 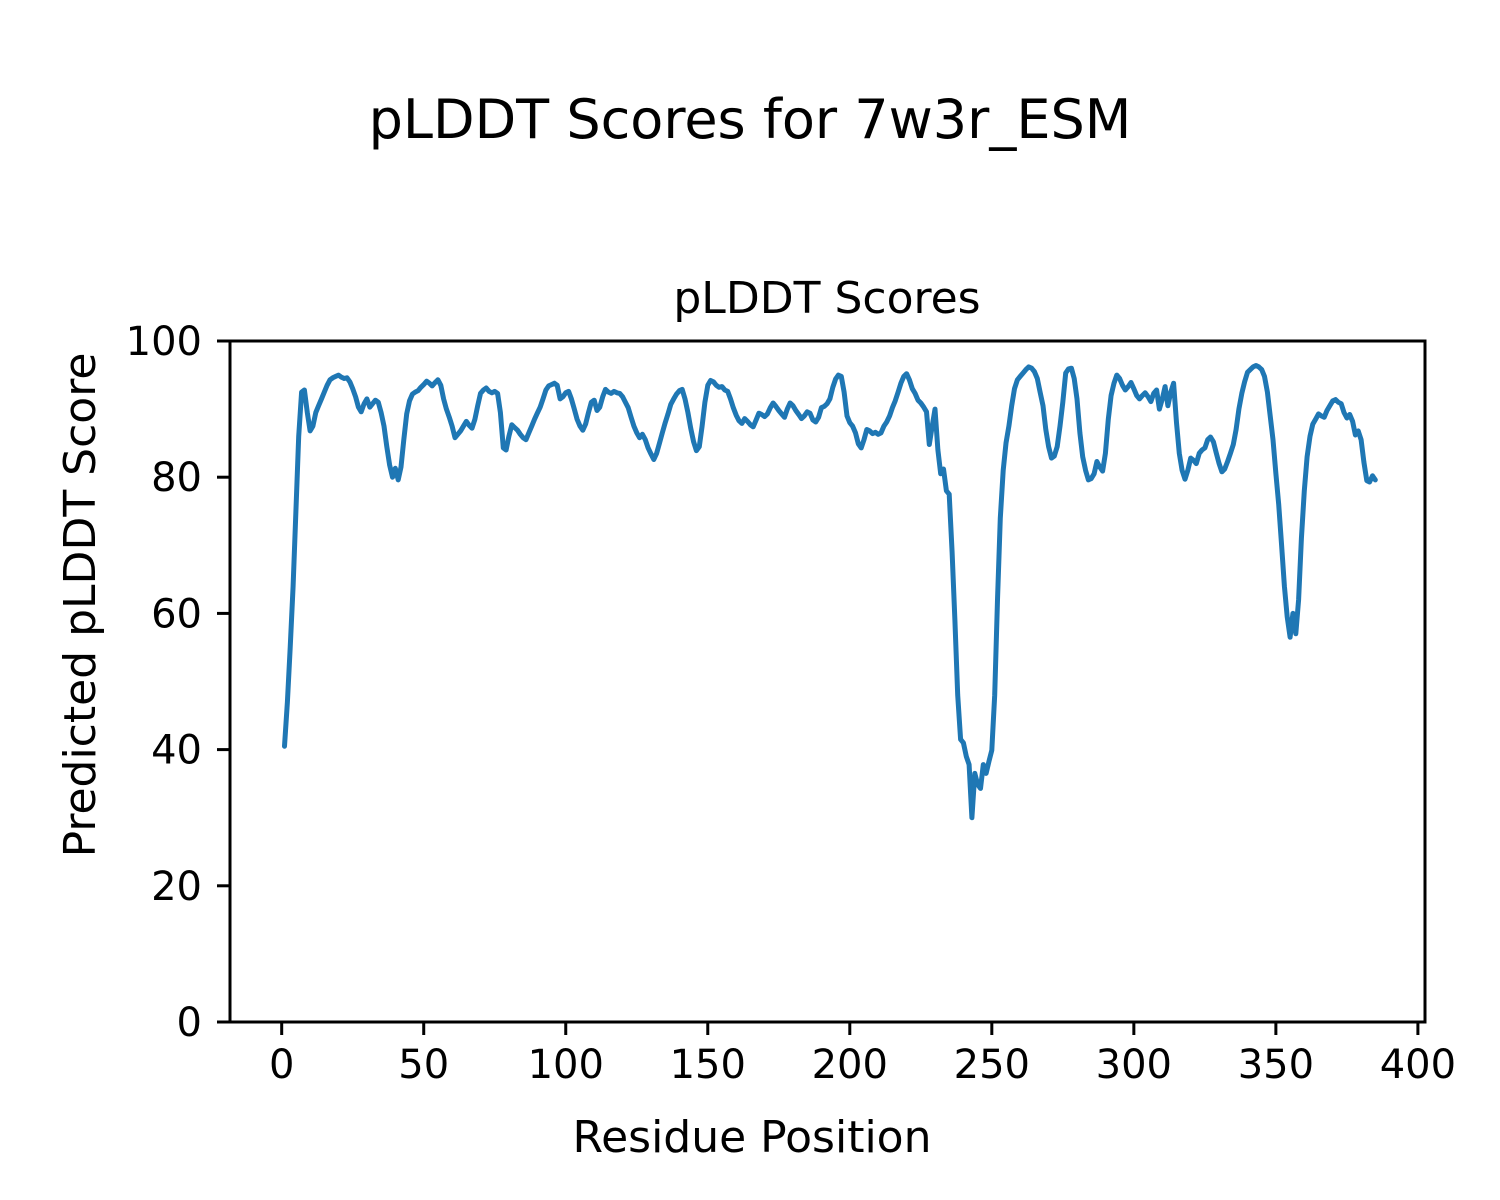 I want to click on y-tick-label: 40, so click(x=176, y=751).